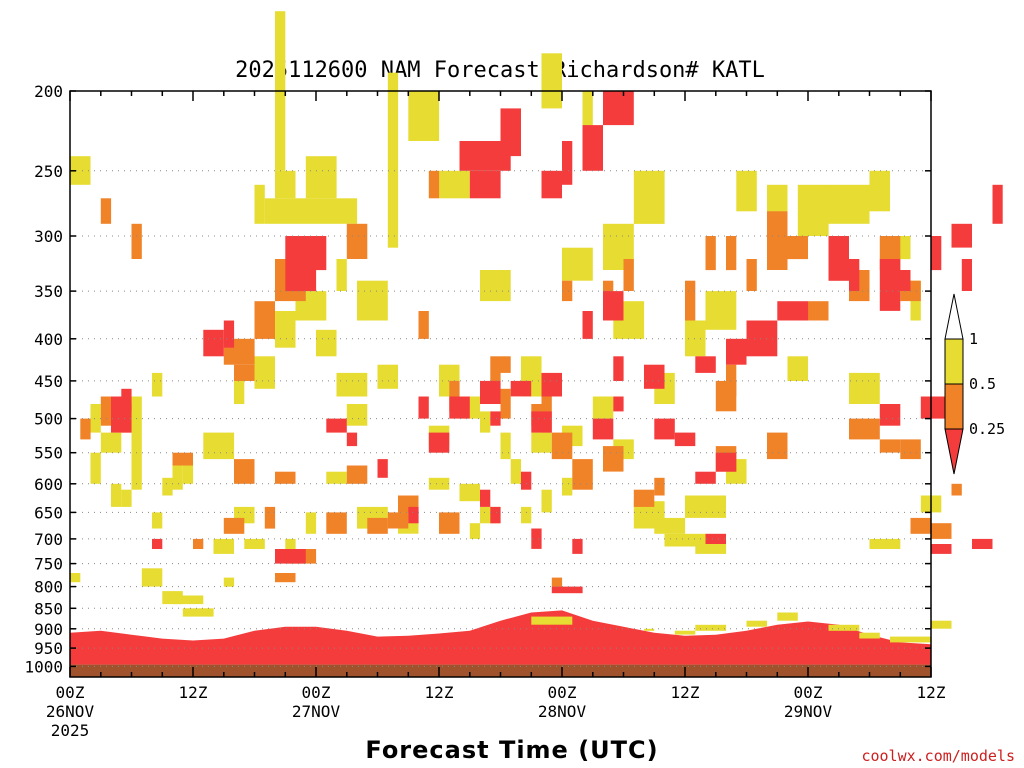  I want to click on y-tick-label: 750, so click(48, 564).